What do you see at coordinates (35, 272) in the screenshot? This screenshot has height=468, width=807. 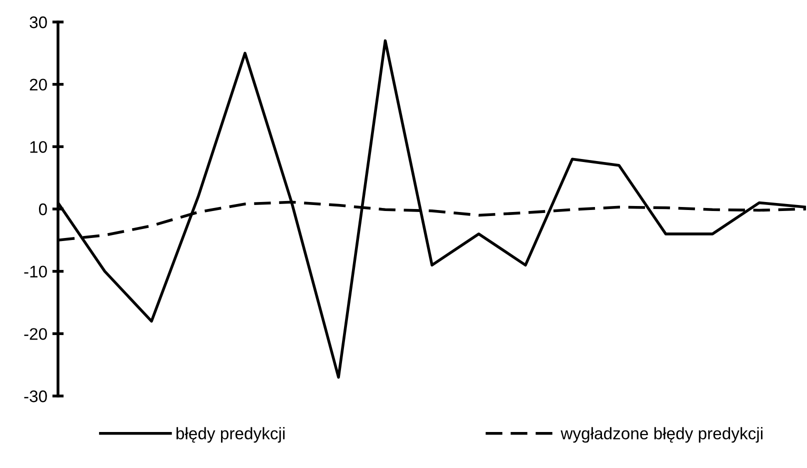 I see `y-tick-label: -10` at bounding box center [35, 272].